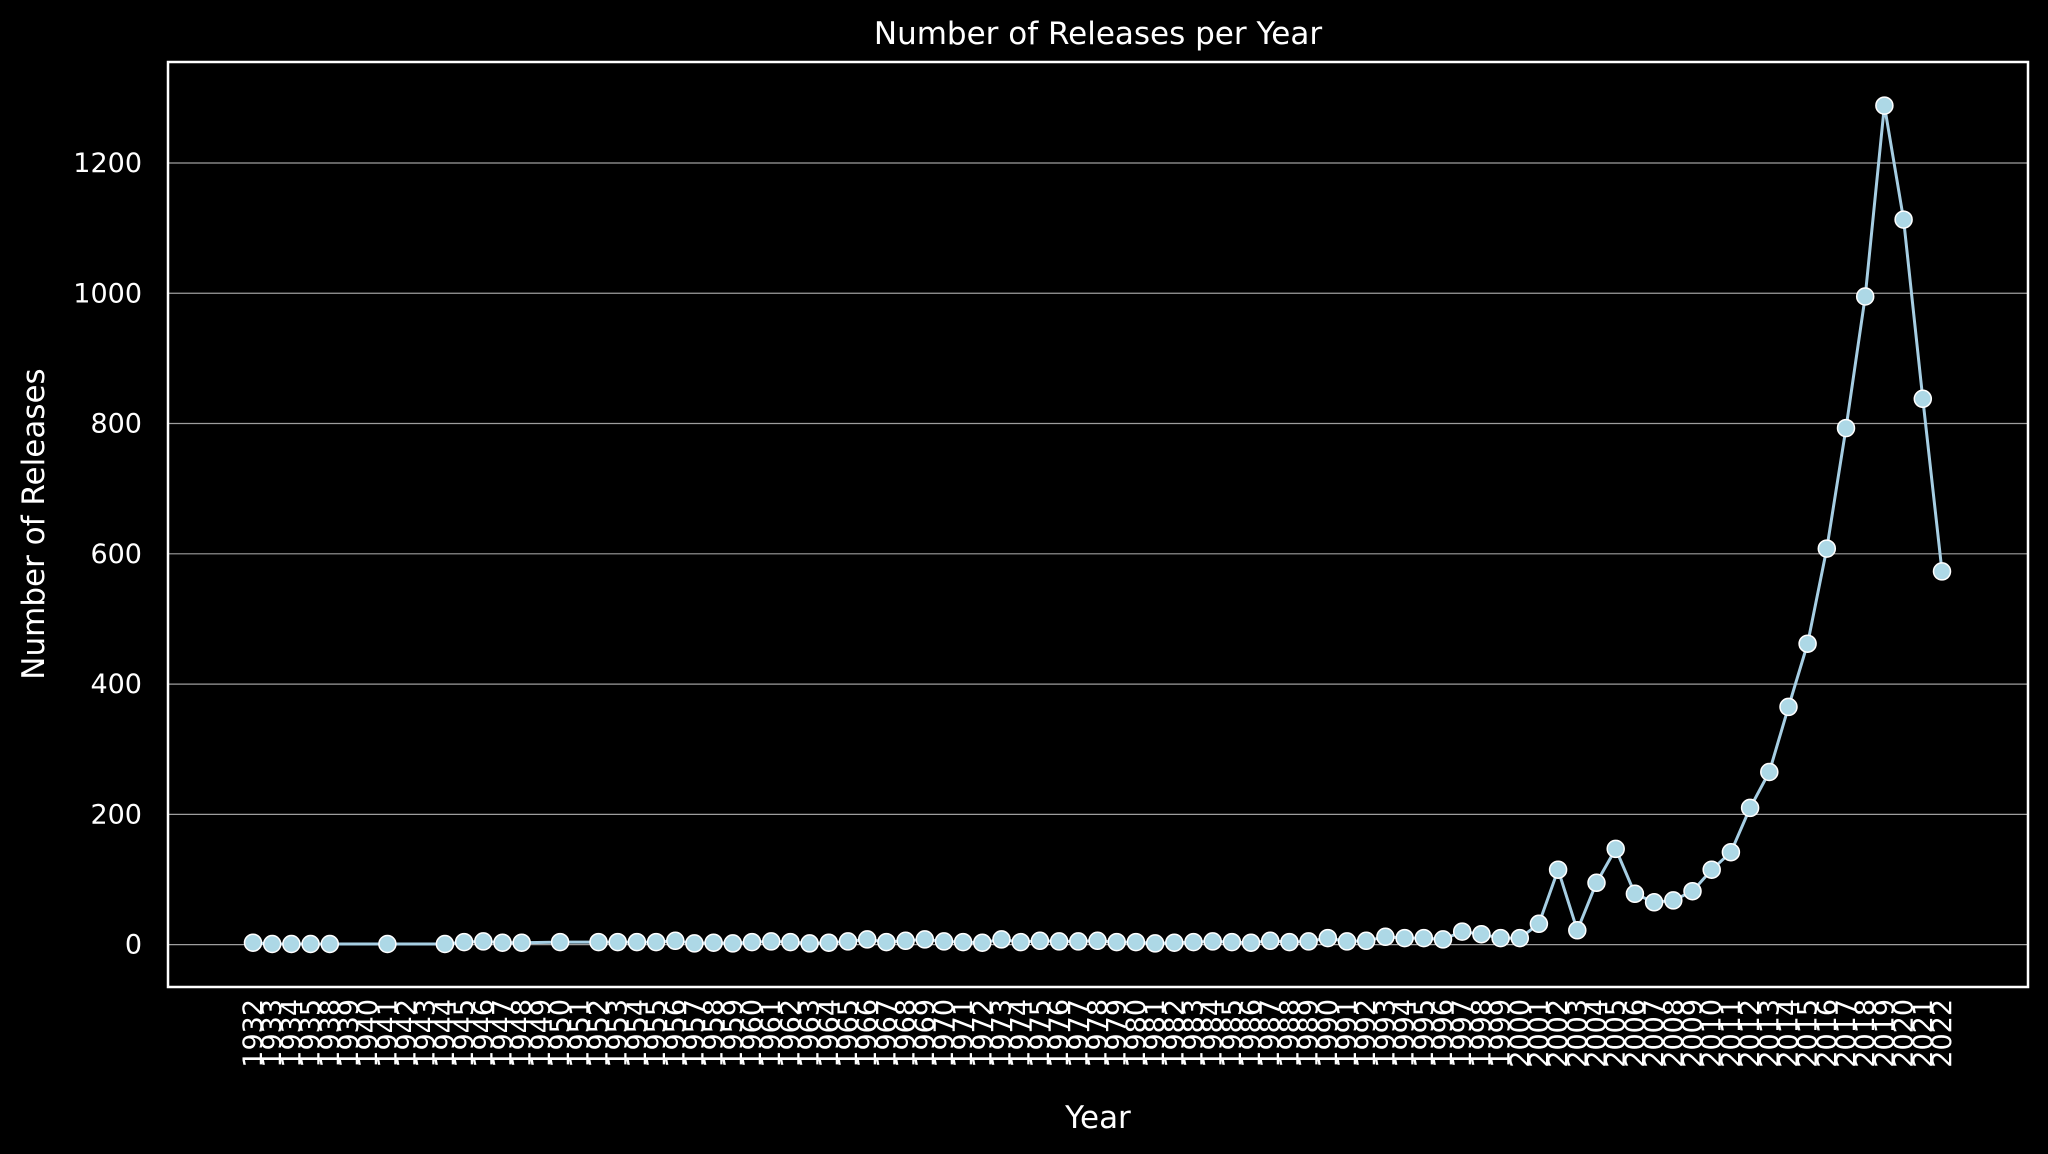  What do you see at coordinates (1481, 1033) in the screenshot?
I see `x-tick-label: 1998` at bounding box center [1481, 1033].